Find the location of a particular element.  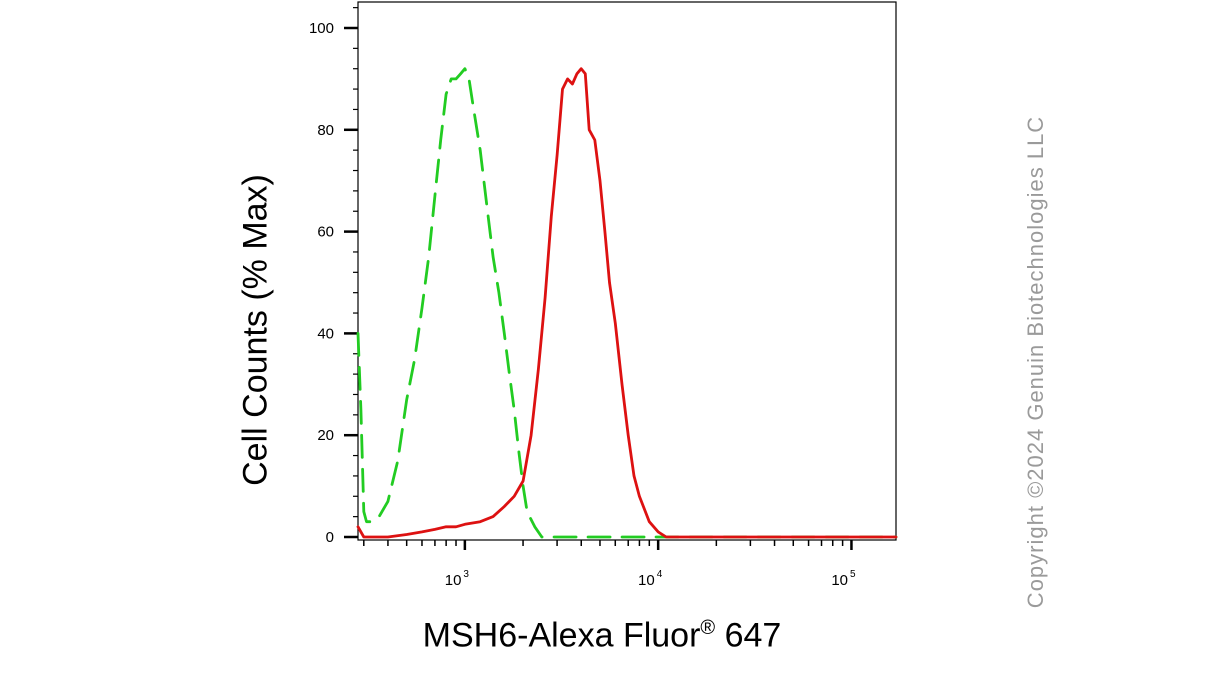

y-tick-label: 100 is located at coordinates (321, 28).